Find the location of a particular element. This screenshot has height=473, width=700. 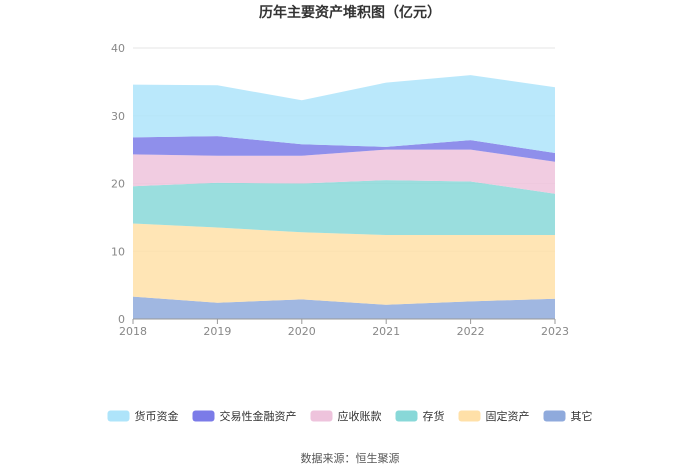

chart-title: 历年主要资产堆积图（亿元） is located at coordinates (350, 12).